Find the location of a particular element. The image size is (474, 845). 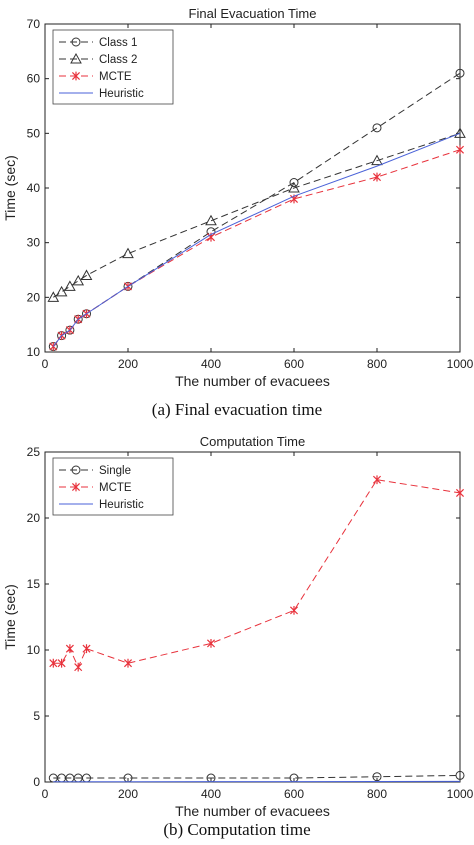

y-tick-label: 0 is located at coordinates (36, 782).